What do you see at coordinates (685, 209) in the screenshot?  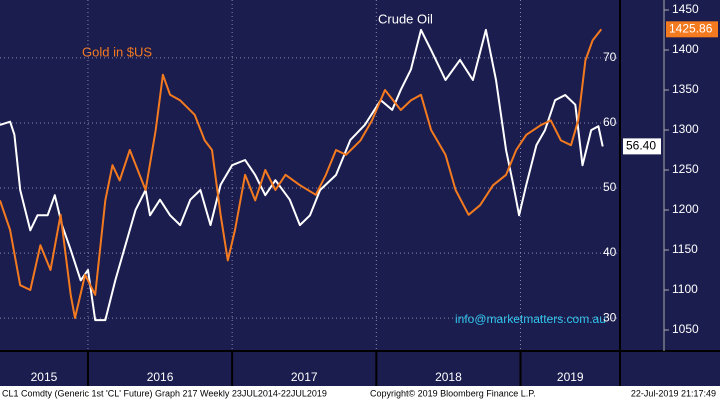 I see `y2-tick-label: 1200` at bounding box center [685, 209].